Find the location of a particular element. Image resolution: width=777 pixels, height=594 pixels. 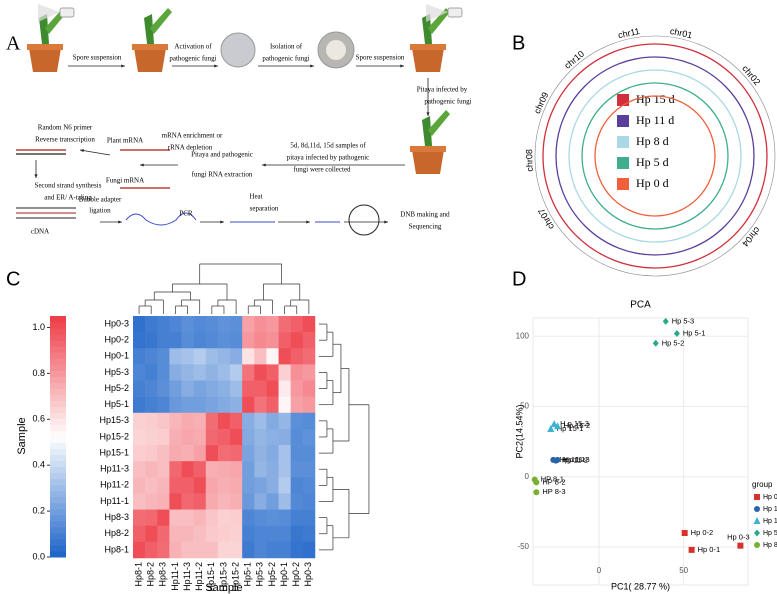

row-label: Hp8-2 is located at coordinates (116, 533).